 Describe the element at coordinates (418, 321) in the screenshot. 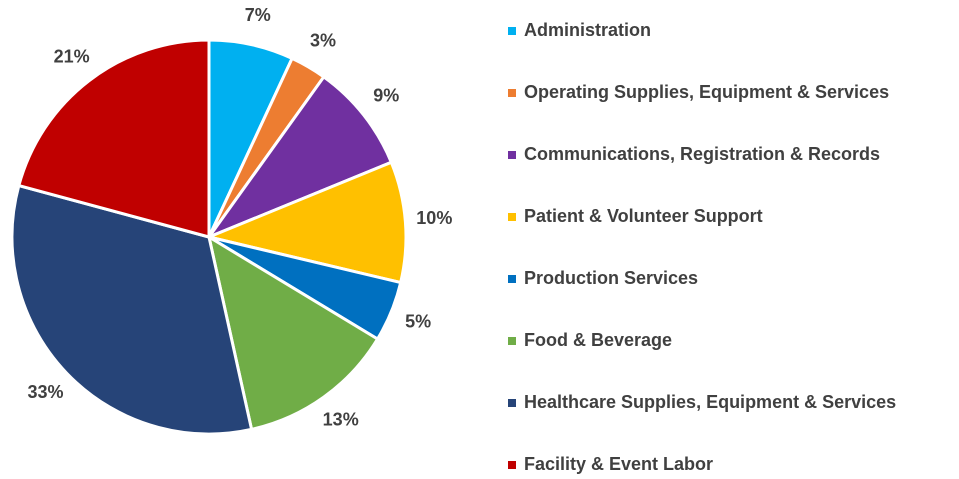

I see `data-label: 5%` at that location.